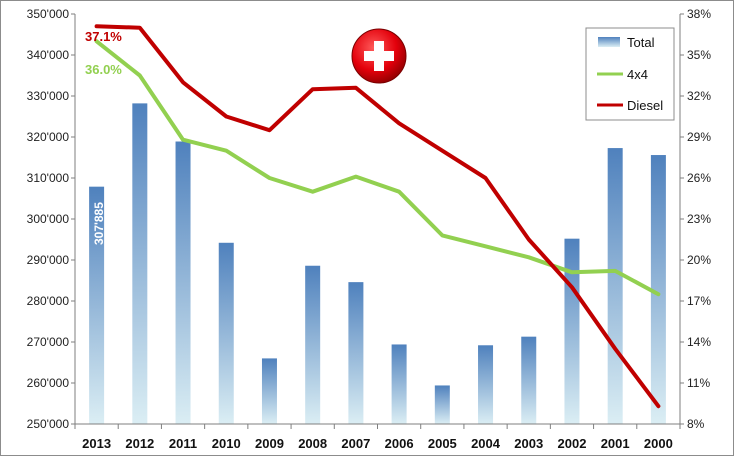  What do you see at coordinates (609, 42) in the screenshot?
I see `legend-swatch-total` at bounding box center [609, 42].